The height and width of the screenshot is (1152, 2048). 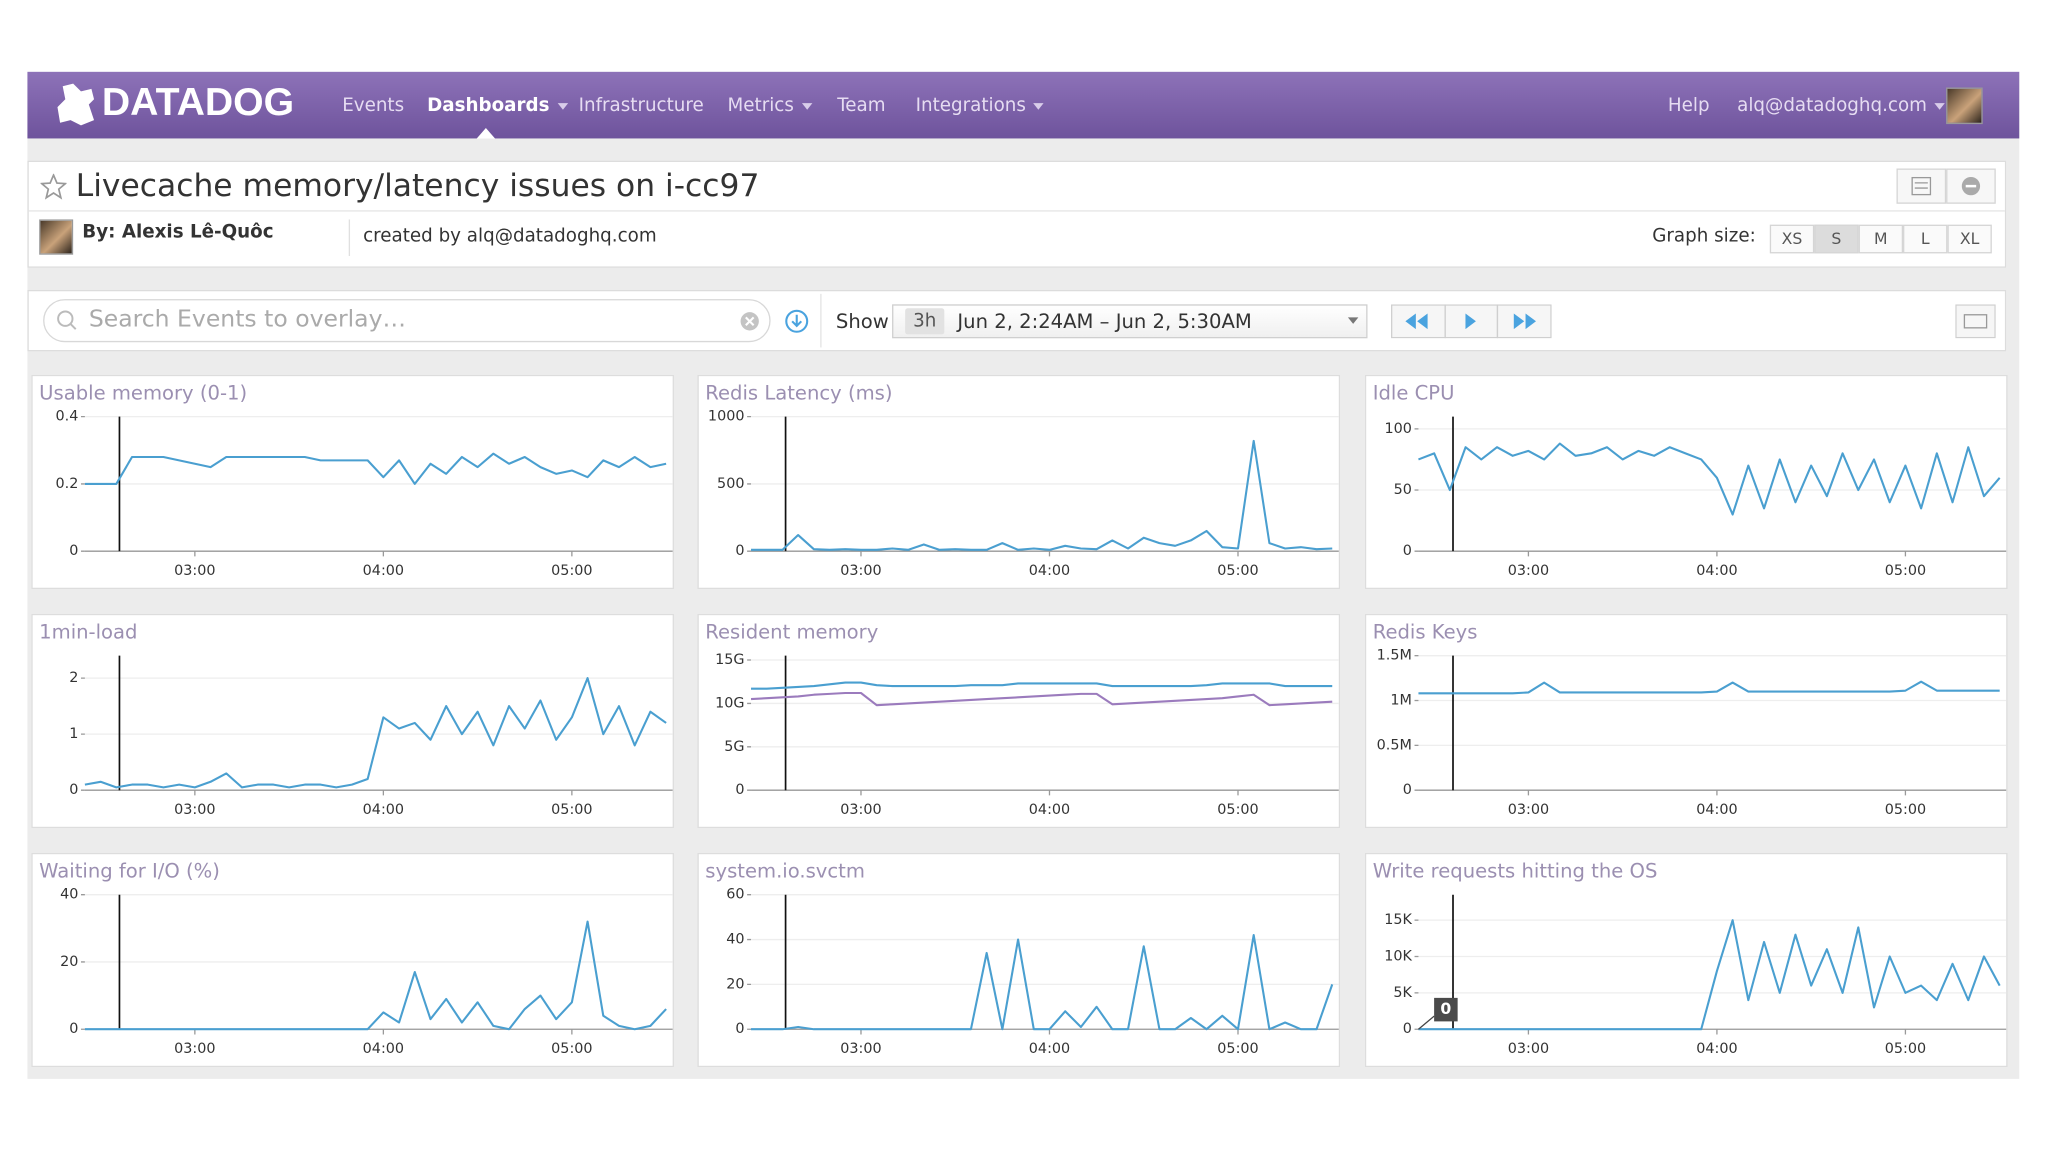 I want to click on delete-icon, so click(x=1971, y=186).